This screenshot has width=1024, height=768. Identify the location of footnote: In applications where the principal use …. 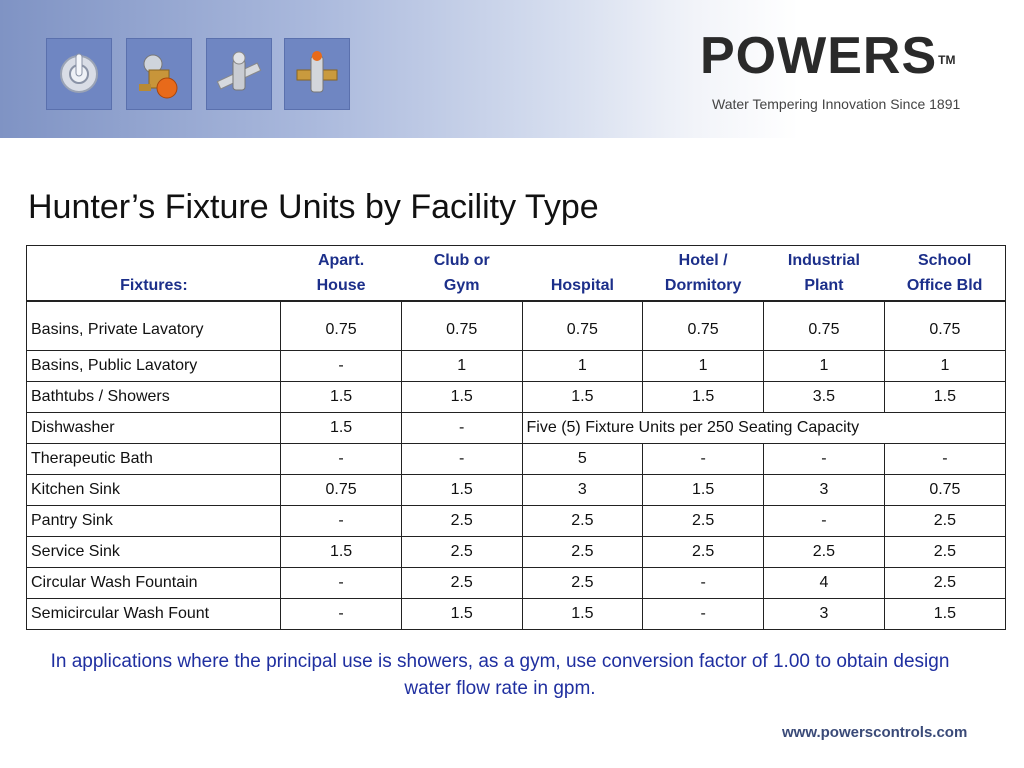
(500, 675).